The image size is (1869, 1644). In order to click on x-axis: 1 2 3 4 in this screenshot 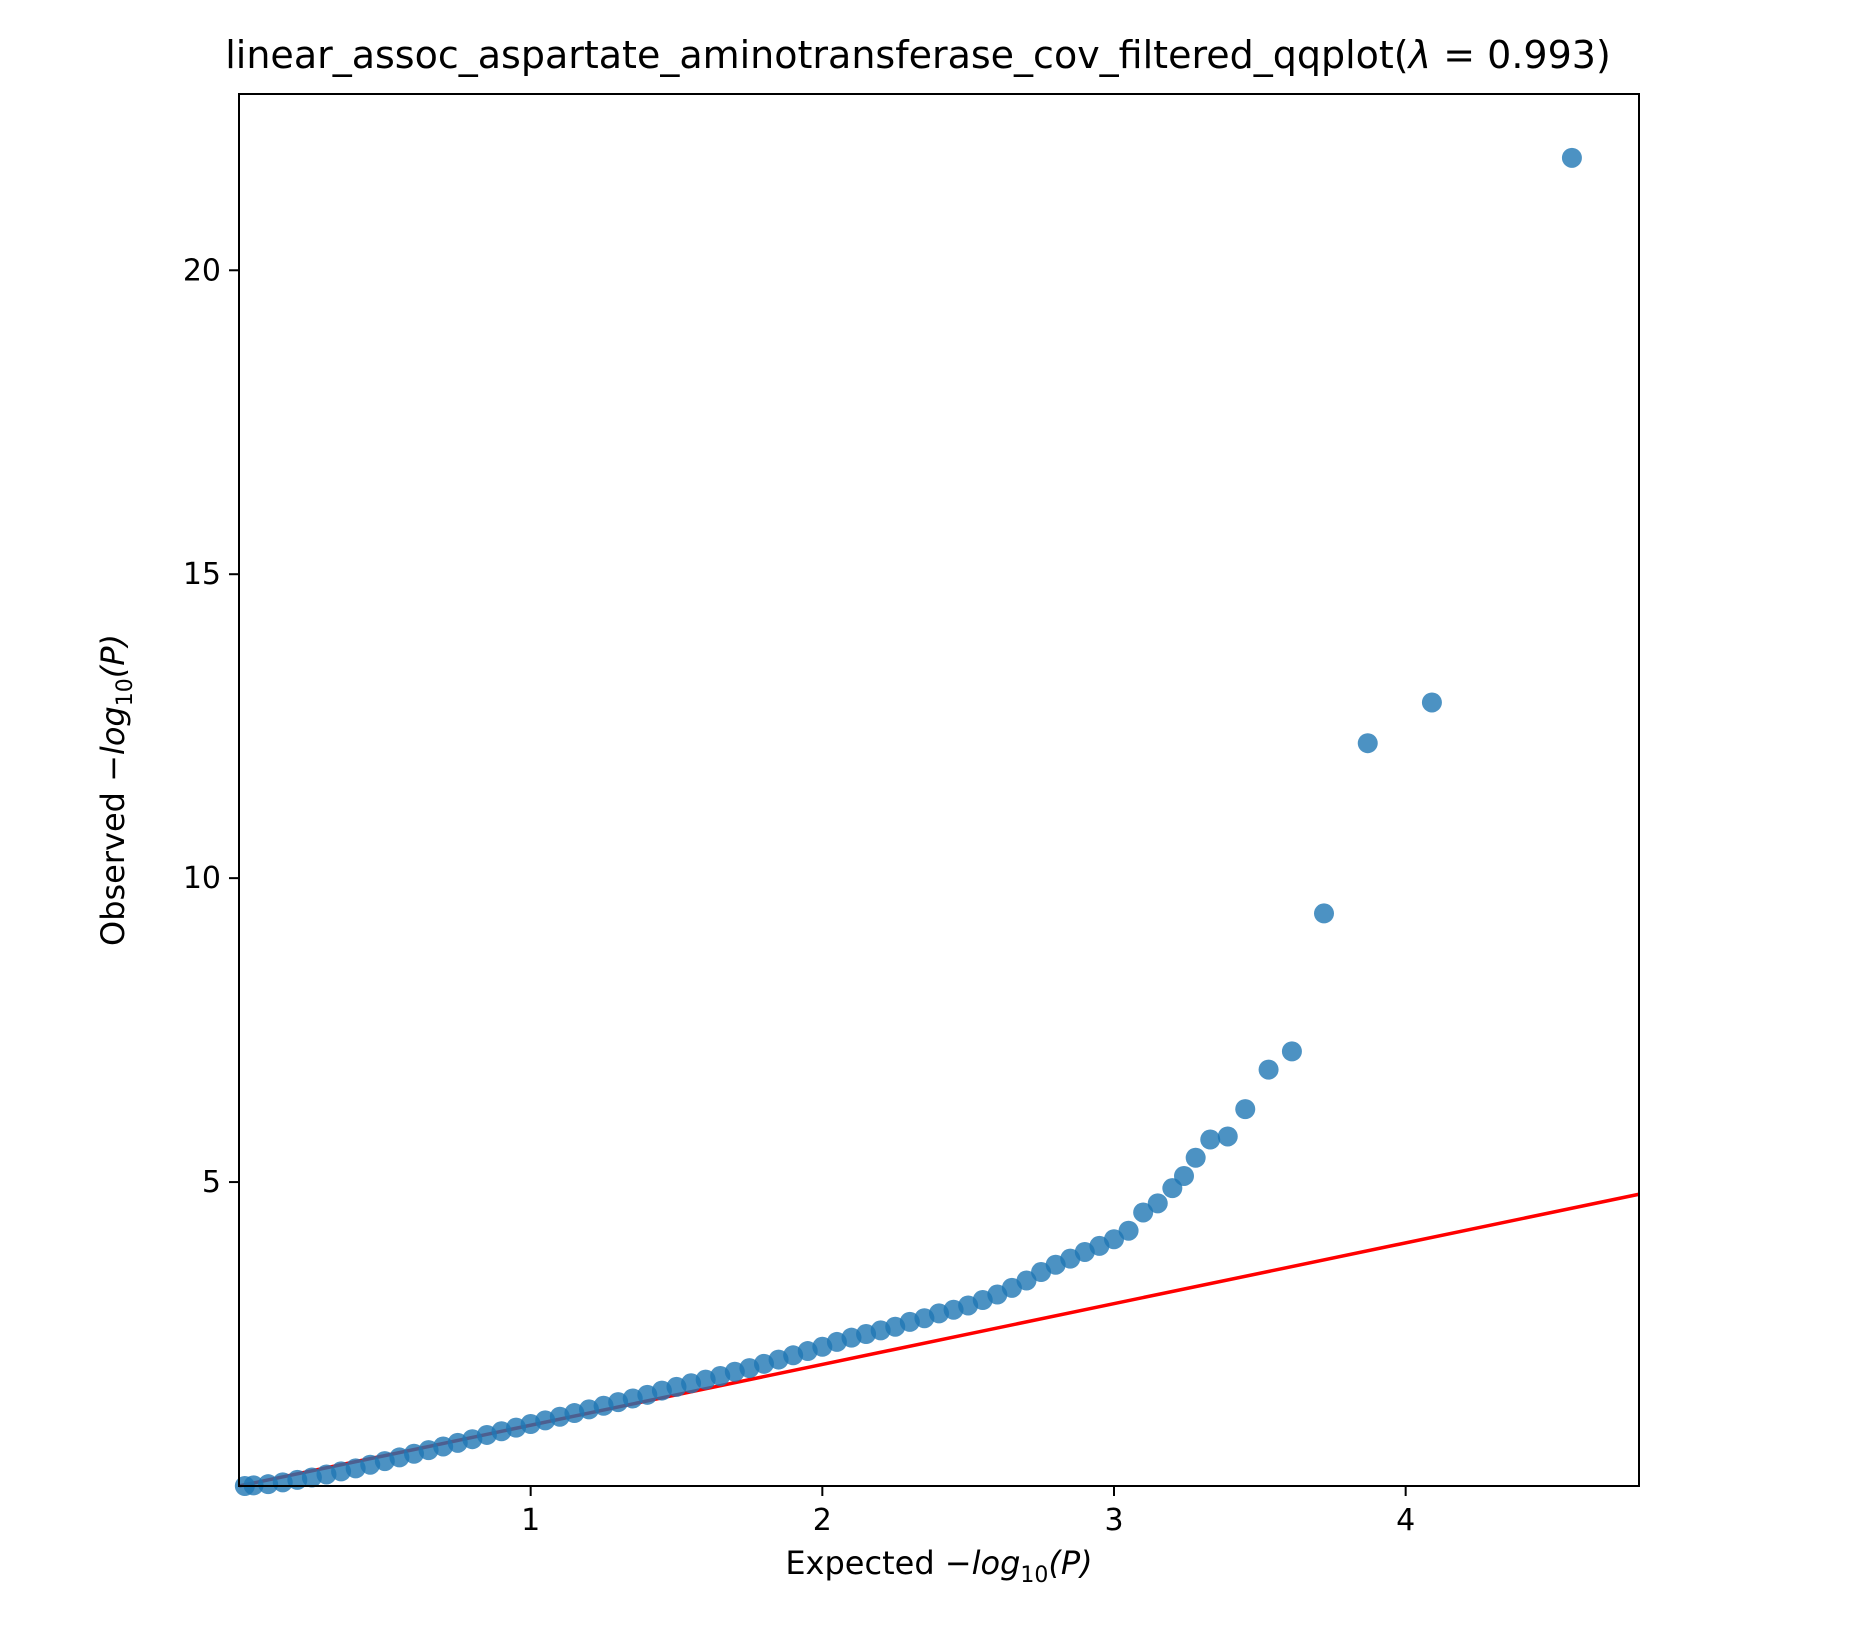, I will do `click(968, 1512)`.